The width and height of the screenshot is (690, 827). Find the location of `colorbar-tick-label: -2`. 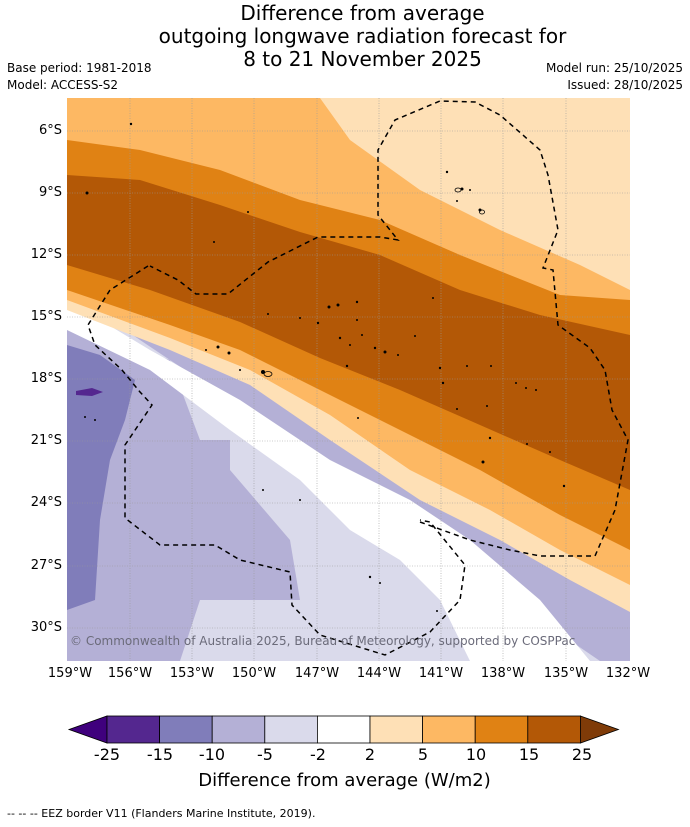

colorbar-tick-label: -2 is located at coordinates (318, 754).